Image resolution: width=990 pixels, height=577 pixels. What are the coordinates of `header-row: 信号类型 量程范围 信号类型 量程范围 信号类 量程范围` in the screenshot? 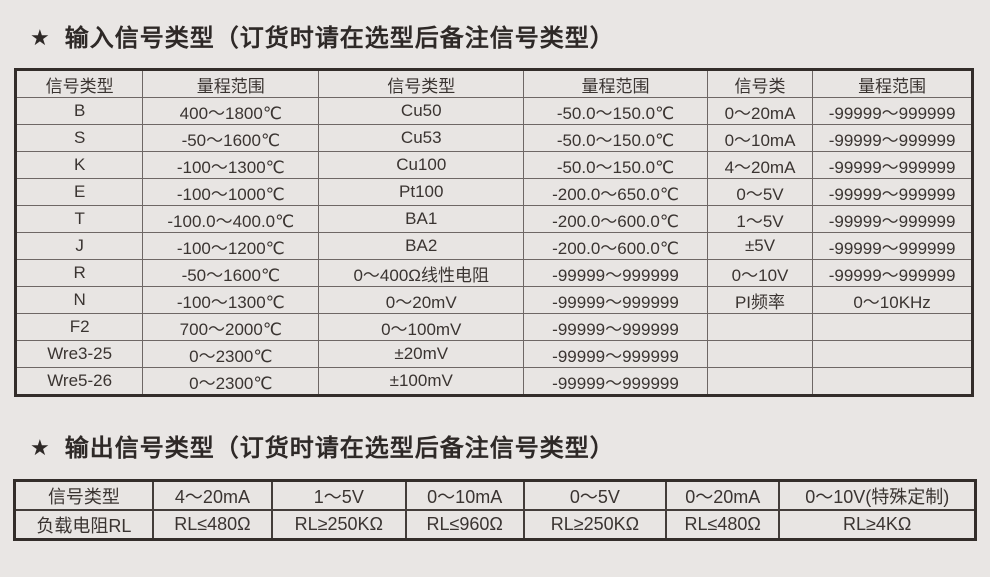 It's located at (493, 83).